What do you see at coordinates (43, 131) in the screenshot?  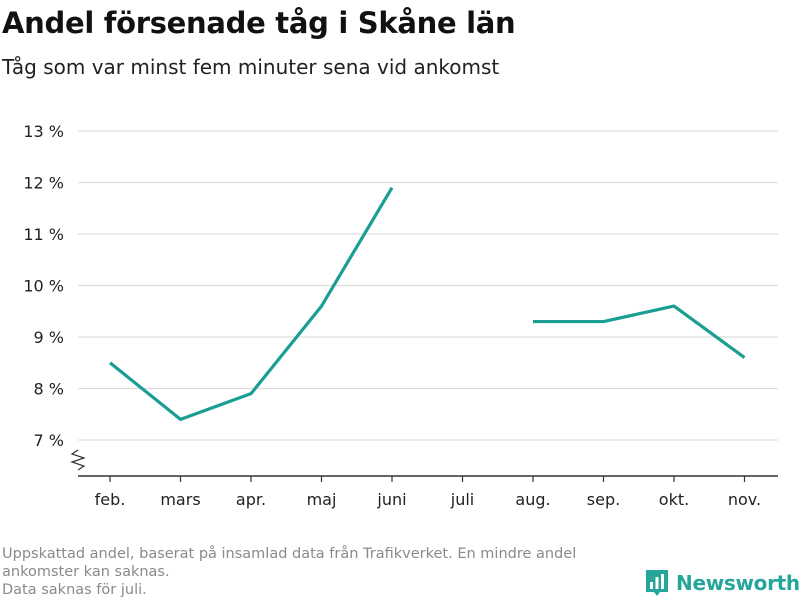 I see `y-tick-label: 13 %` at bounding box center [43, 131].